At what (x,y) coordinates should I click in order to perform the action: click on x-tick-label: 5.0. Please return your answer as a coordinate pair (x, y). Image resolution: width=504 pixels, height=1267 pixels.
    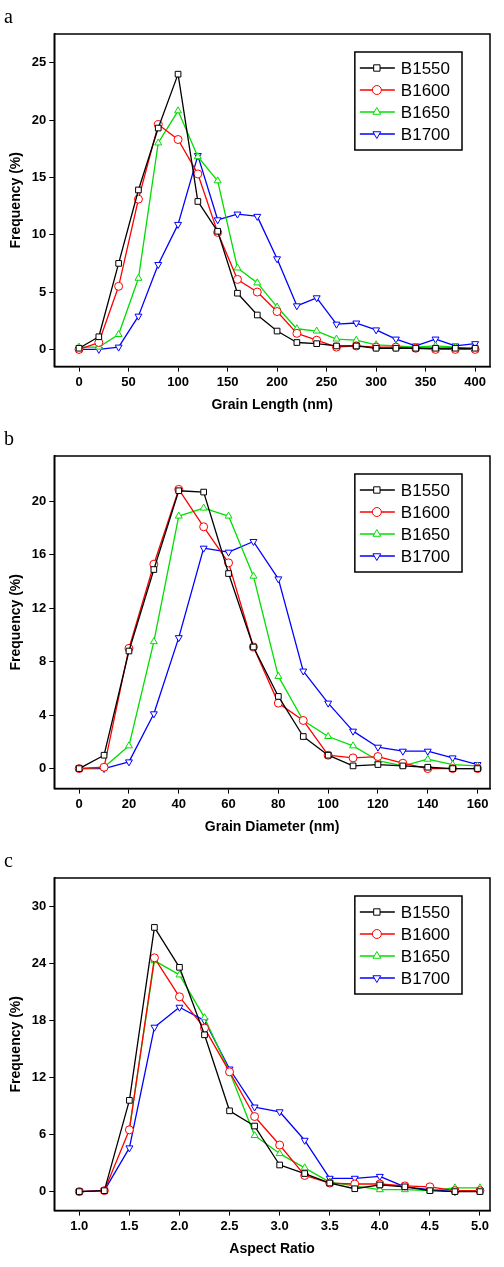
    Looking at the image, I should click on (480, 1225).